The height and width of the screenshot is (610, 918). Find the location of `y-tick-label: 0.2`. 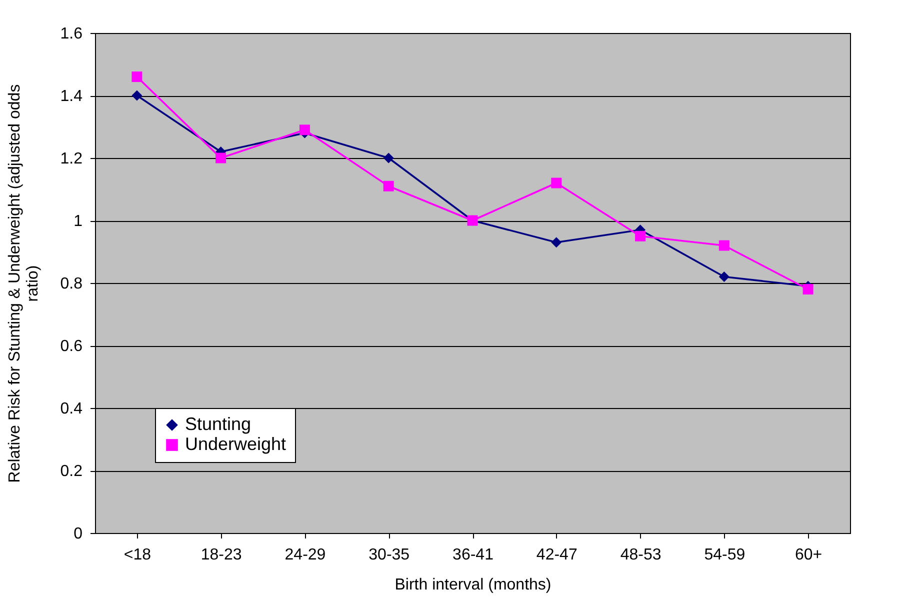

y-tick-label: 0.2 is located at coordinates (71, 471).